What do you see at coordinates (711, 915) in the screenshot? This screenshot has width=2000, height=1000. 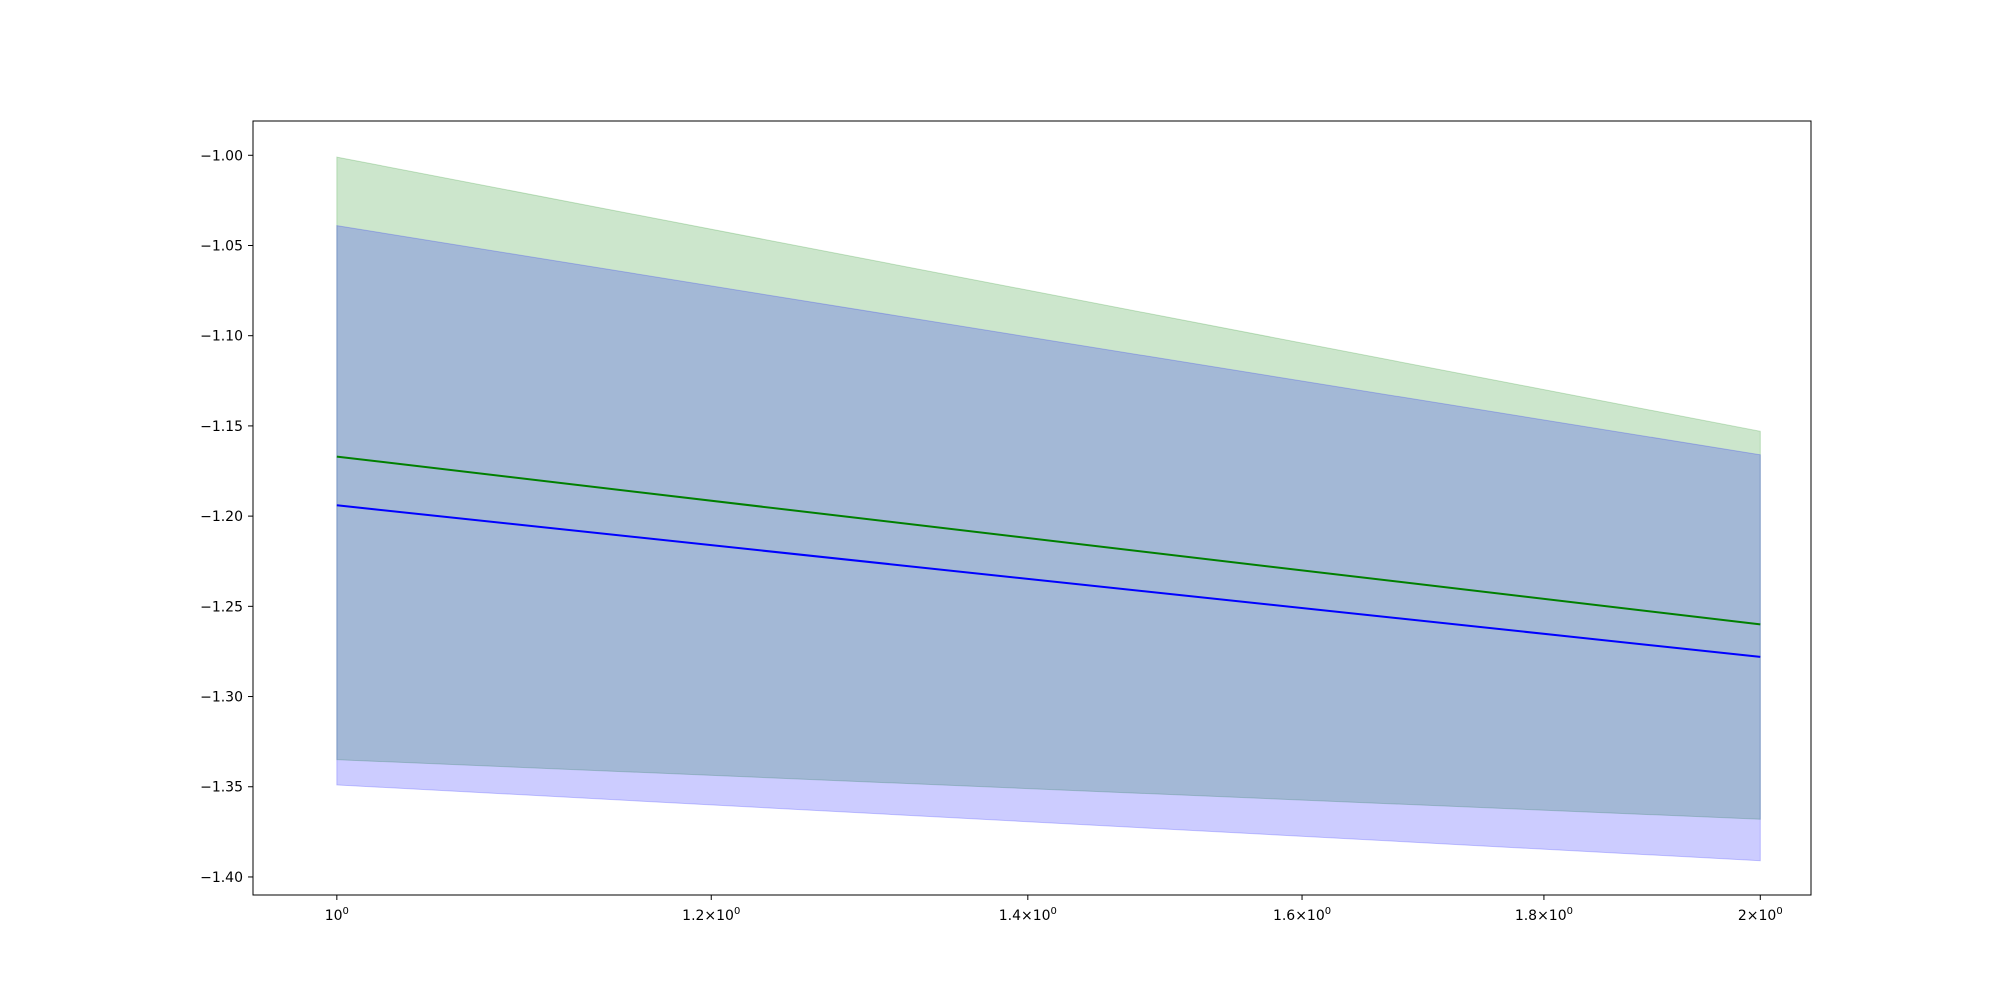 I see `x-tick-label: 1.2×100` at bounding box center [711, 915].